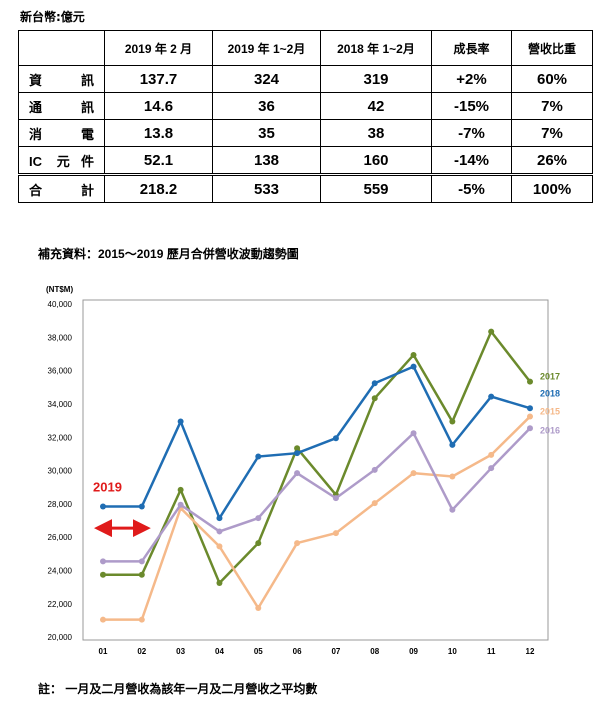 The image size is (599, 709). Describe the element at coordinates (177, 688) in the screenshot. I see `note: 註： 一月及二月營收為該年一月及二月營收之平均數` at that location.